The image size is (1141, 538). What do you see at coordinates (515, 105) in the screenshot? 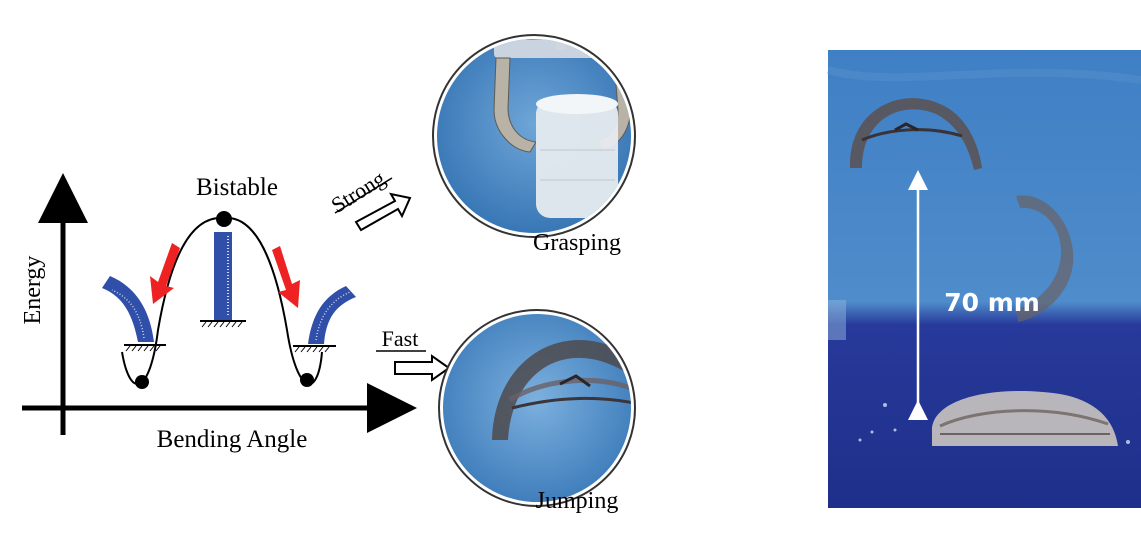
I see `left-gripper-finger` at bounding box center [515, 105].